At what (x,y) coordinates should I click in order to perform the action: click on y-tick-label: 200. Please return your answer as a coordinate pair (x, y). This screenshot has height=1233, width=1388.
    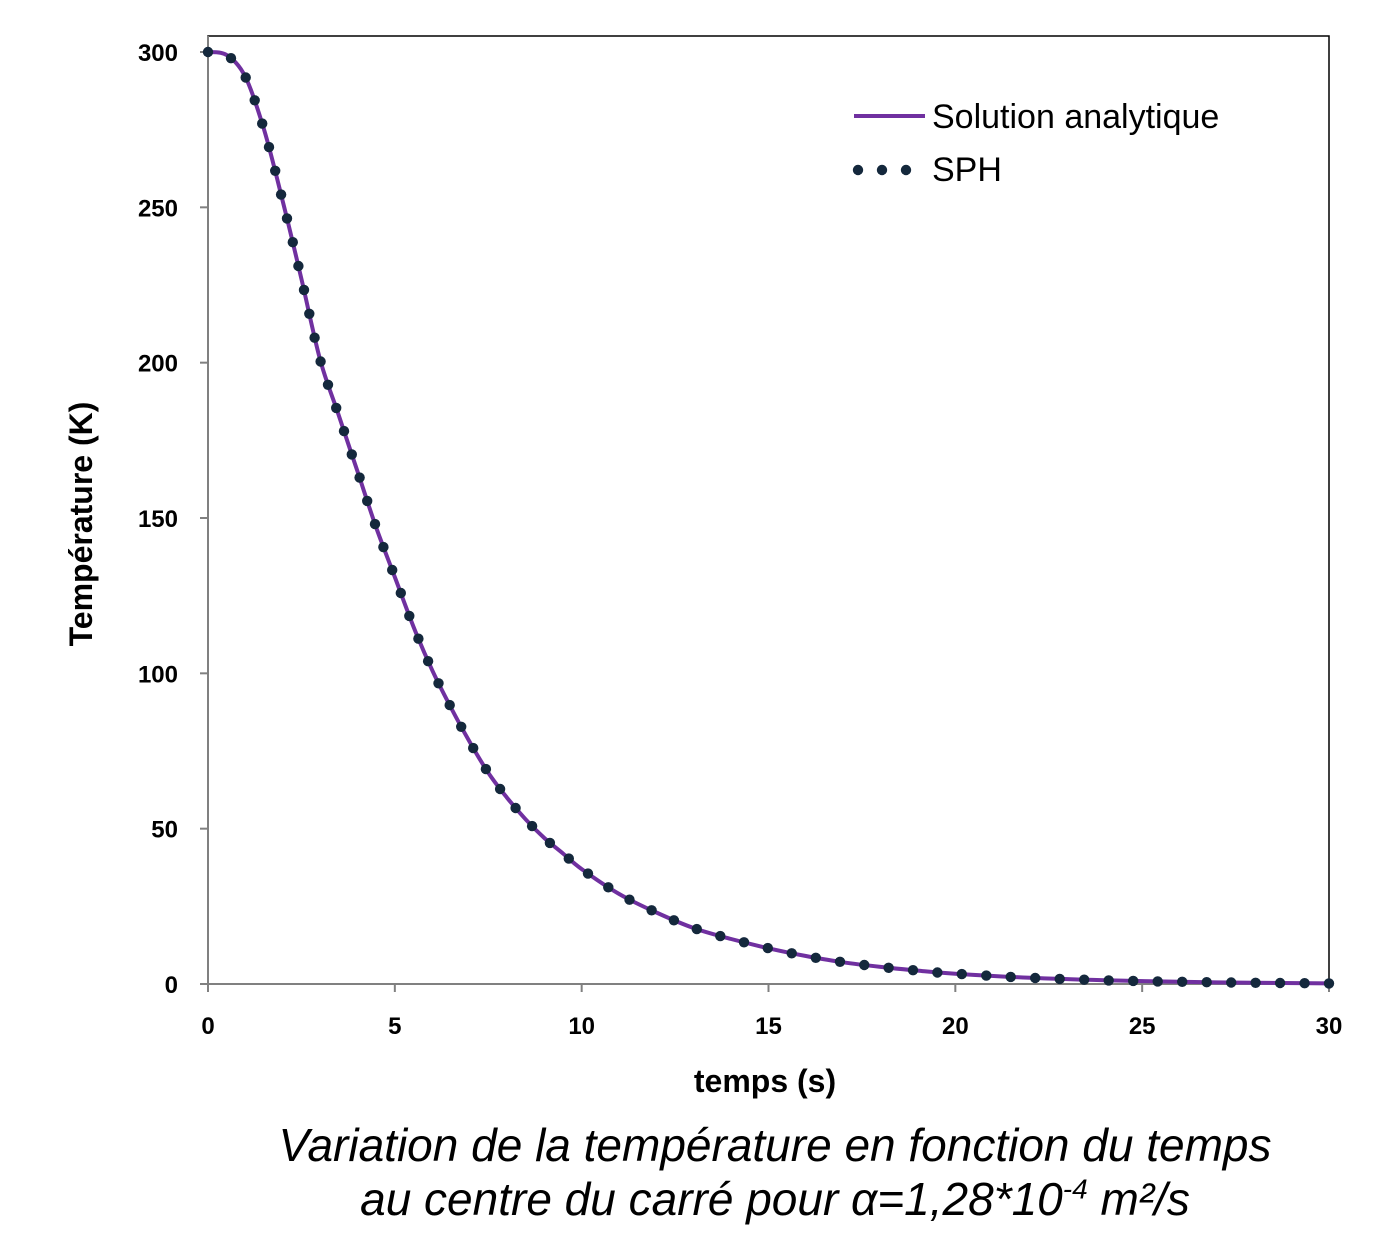
    Looking at the image, I should click on (158, 364).